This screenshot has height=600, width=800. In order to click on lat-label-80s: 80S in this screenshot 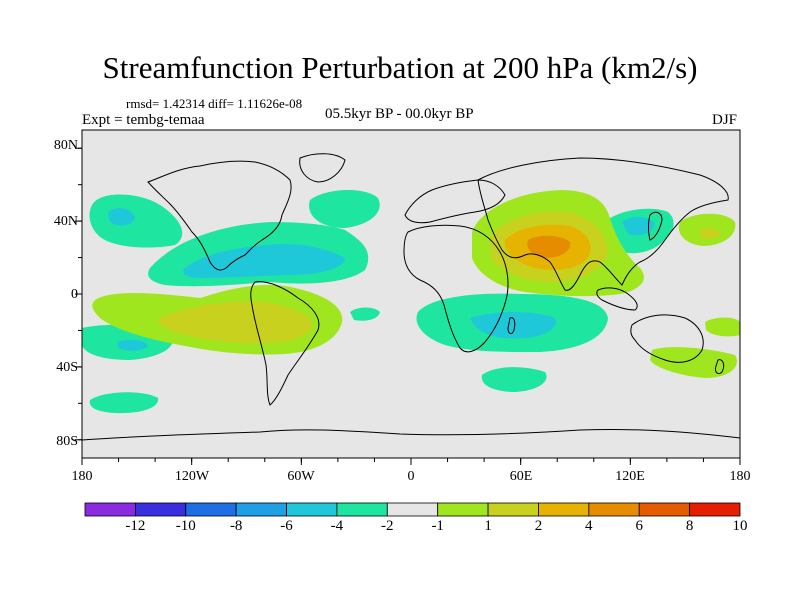, I will do `click(67, 441)`.